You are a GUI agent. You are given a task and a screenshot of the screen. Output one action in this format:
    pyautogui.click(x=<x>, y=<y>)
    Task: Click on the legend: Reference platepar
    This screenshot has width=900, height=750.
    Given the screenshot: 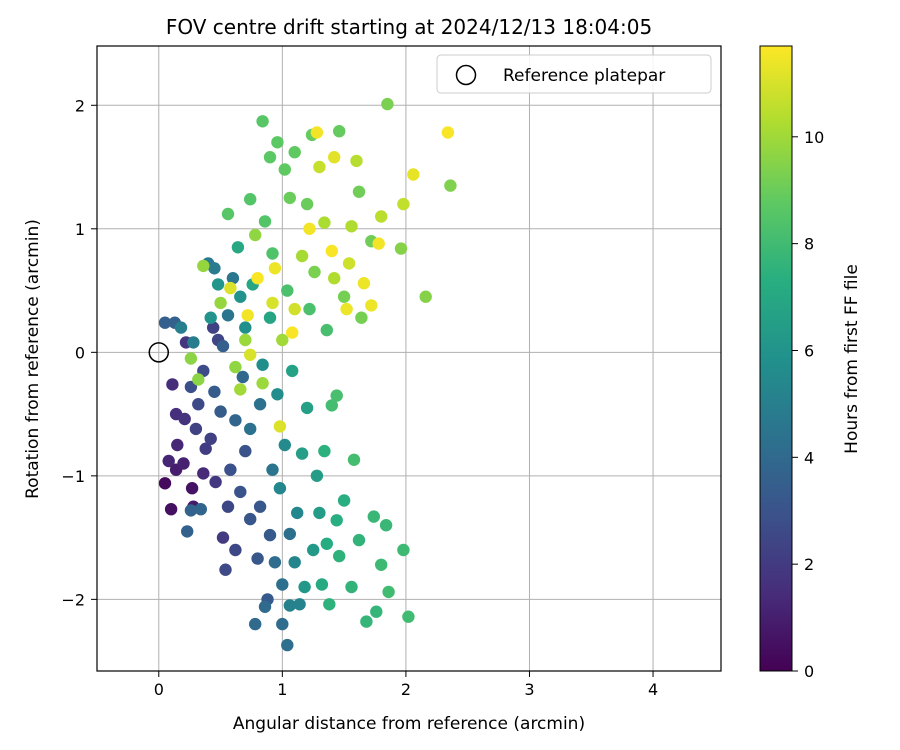 What is the action you would take?
    pyautogui.click(x=574, y=74)
    